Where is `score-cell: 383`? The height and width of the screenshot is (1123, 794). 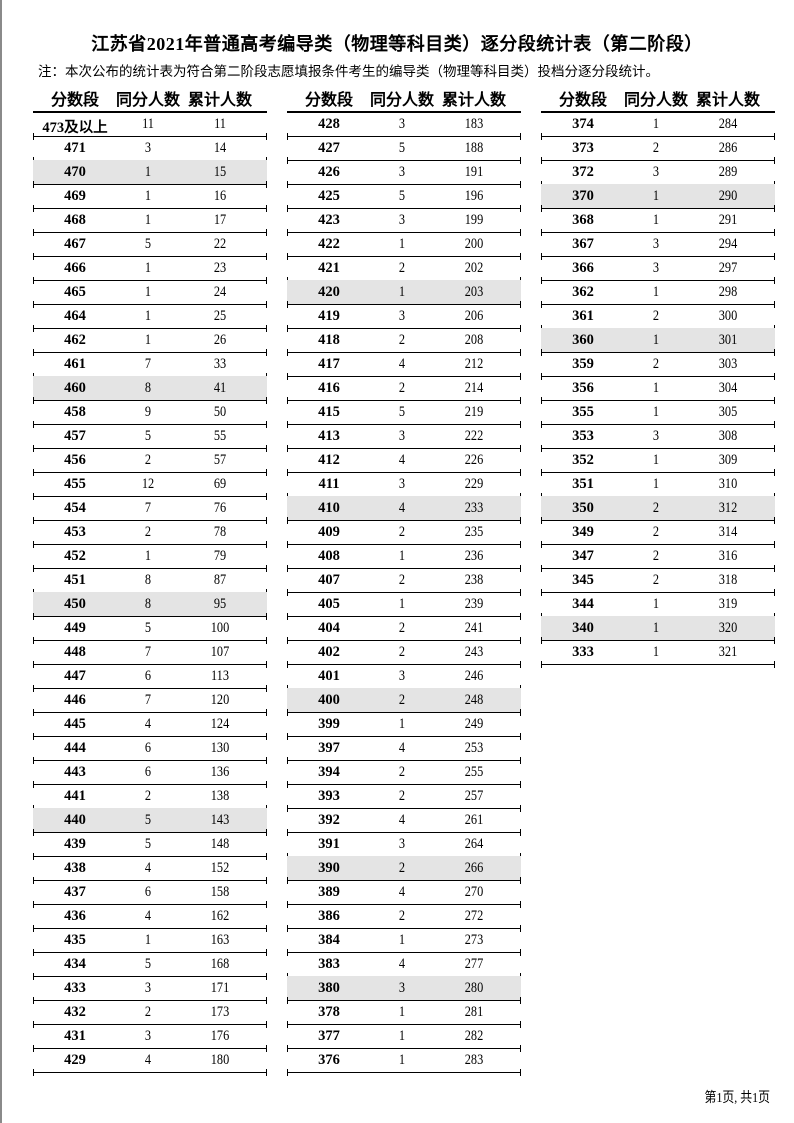 score-cell: 383 is located at coordinates (329, 964).